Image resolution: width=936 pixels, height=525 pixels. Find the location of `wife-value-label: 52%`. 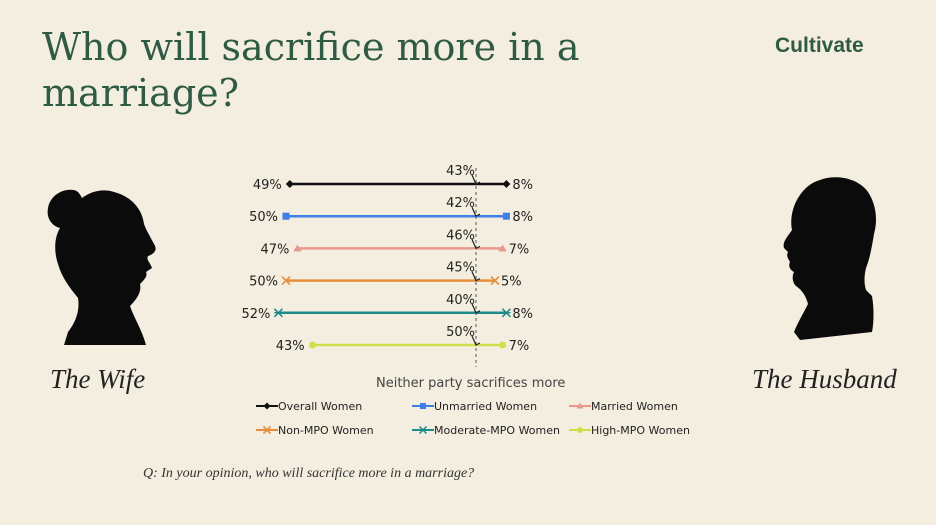

wife-value-label: 52% is located at coordinates (255, 314).